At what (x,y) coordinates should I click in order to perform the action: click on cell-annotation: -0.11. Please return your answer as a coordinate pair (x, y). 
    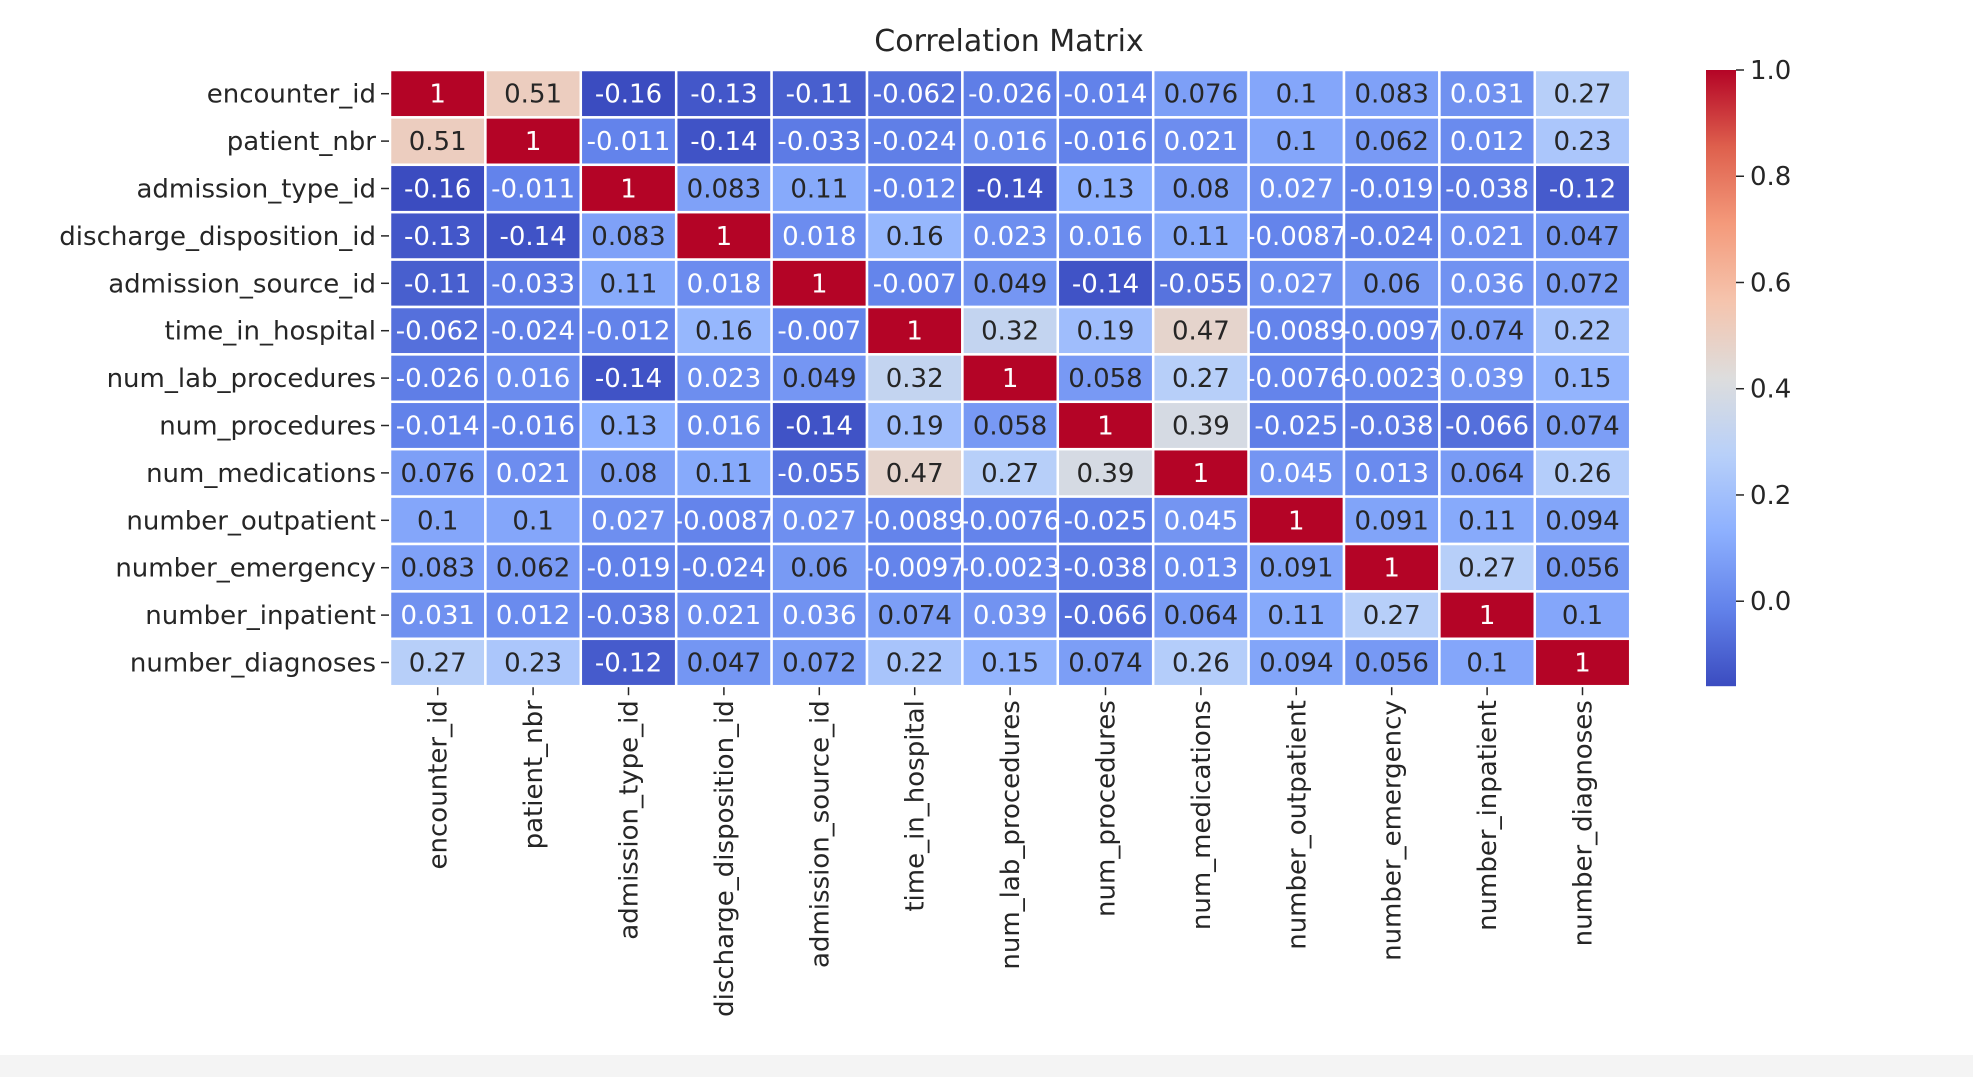
    Looking at the image, I should click on (437, 284).